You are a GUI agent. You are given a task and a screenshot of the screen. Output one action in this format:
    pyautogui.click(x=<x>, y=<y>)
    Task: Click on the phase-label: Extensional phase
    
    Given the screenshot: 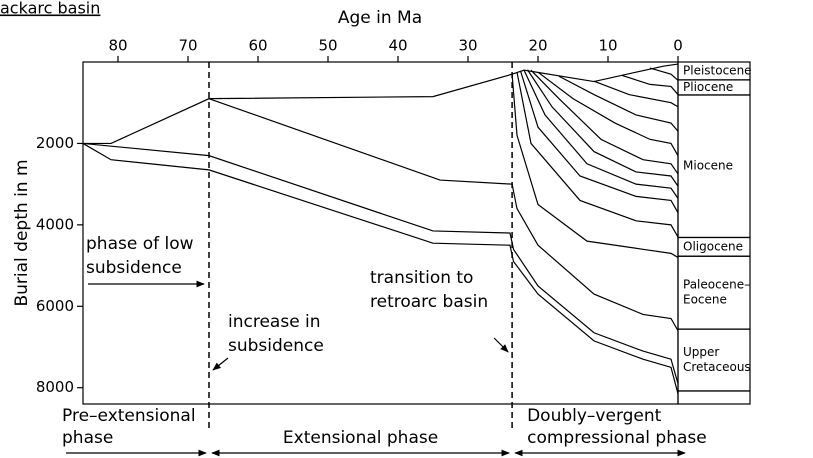 What is the action you would take?
    pyautogui.click(x=360, y=438)
    